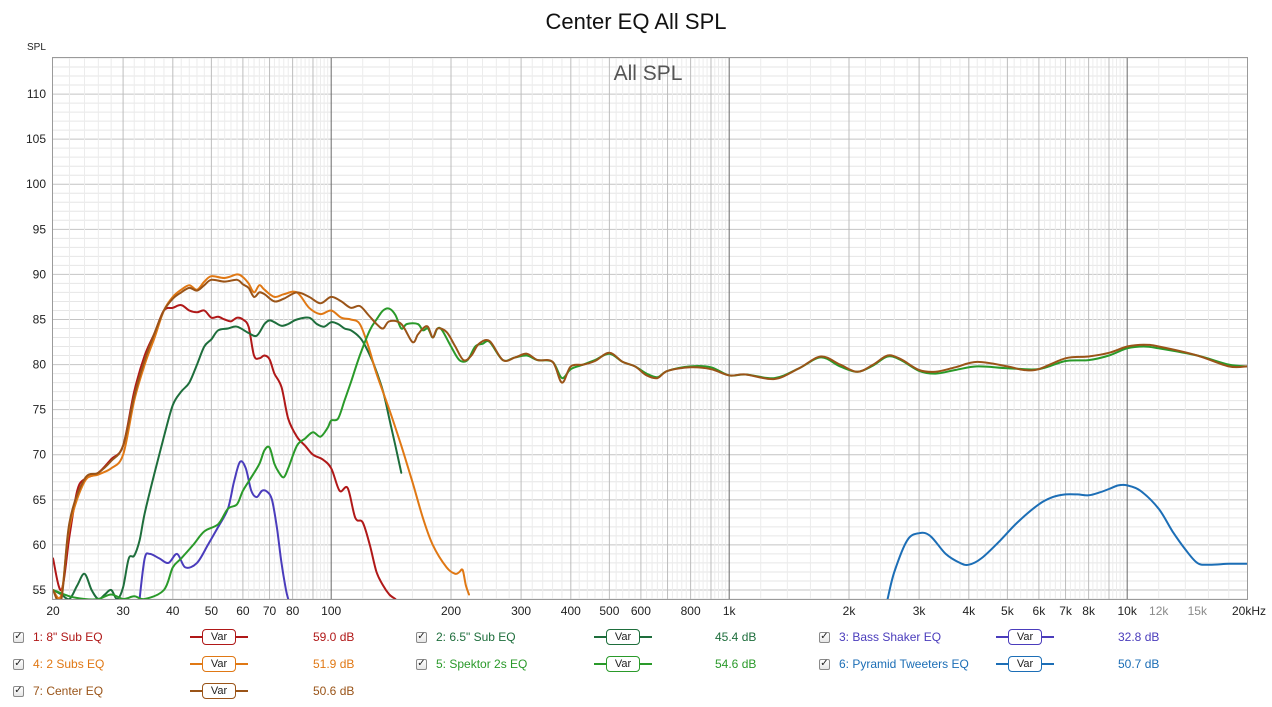 Image resolution: width=1272 pixels, height=707 pixels. I want to click on legend-item-6in-sub: ✓ 2: 6.5" Sub EQ, so click(466, 637).